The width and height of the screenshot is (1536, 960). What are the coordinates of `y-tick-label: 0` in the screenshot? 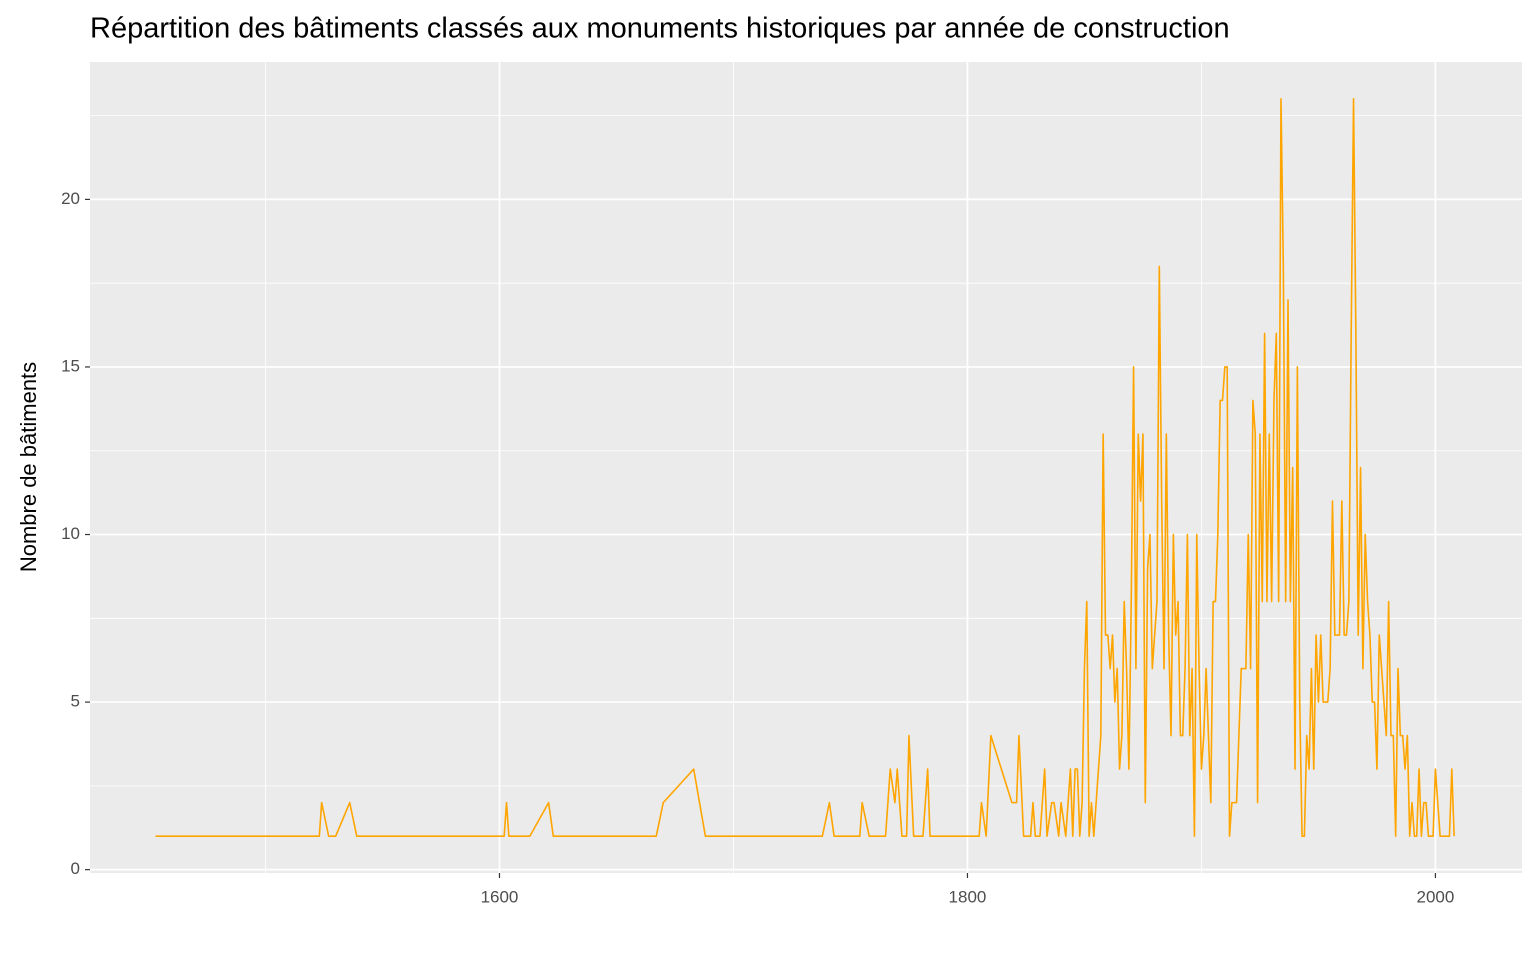 It's located at (75, 868).